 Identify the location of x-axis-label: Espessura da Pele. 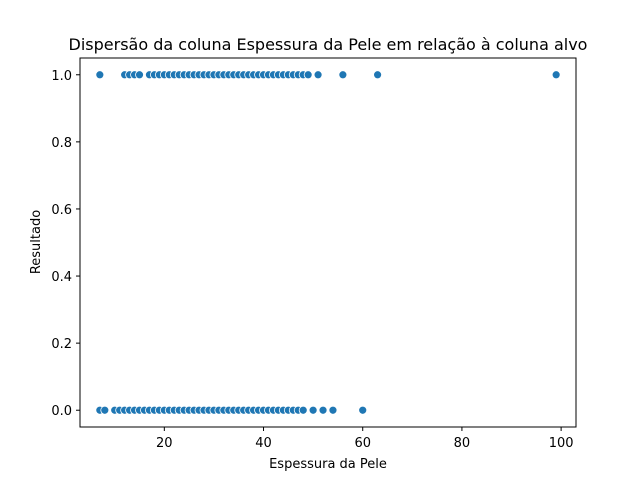
(328, 464).